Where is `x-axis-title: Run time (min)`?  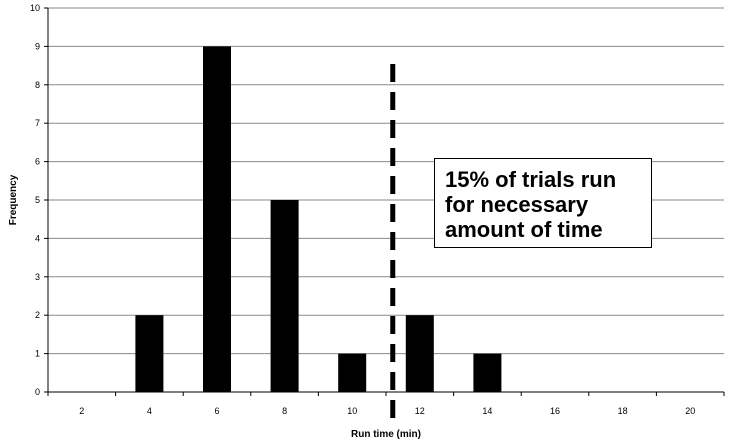 x-axis-title: Run time (min) is located at coordinates (386, 434).